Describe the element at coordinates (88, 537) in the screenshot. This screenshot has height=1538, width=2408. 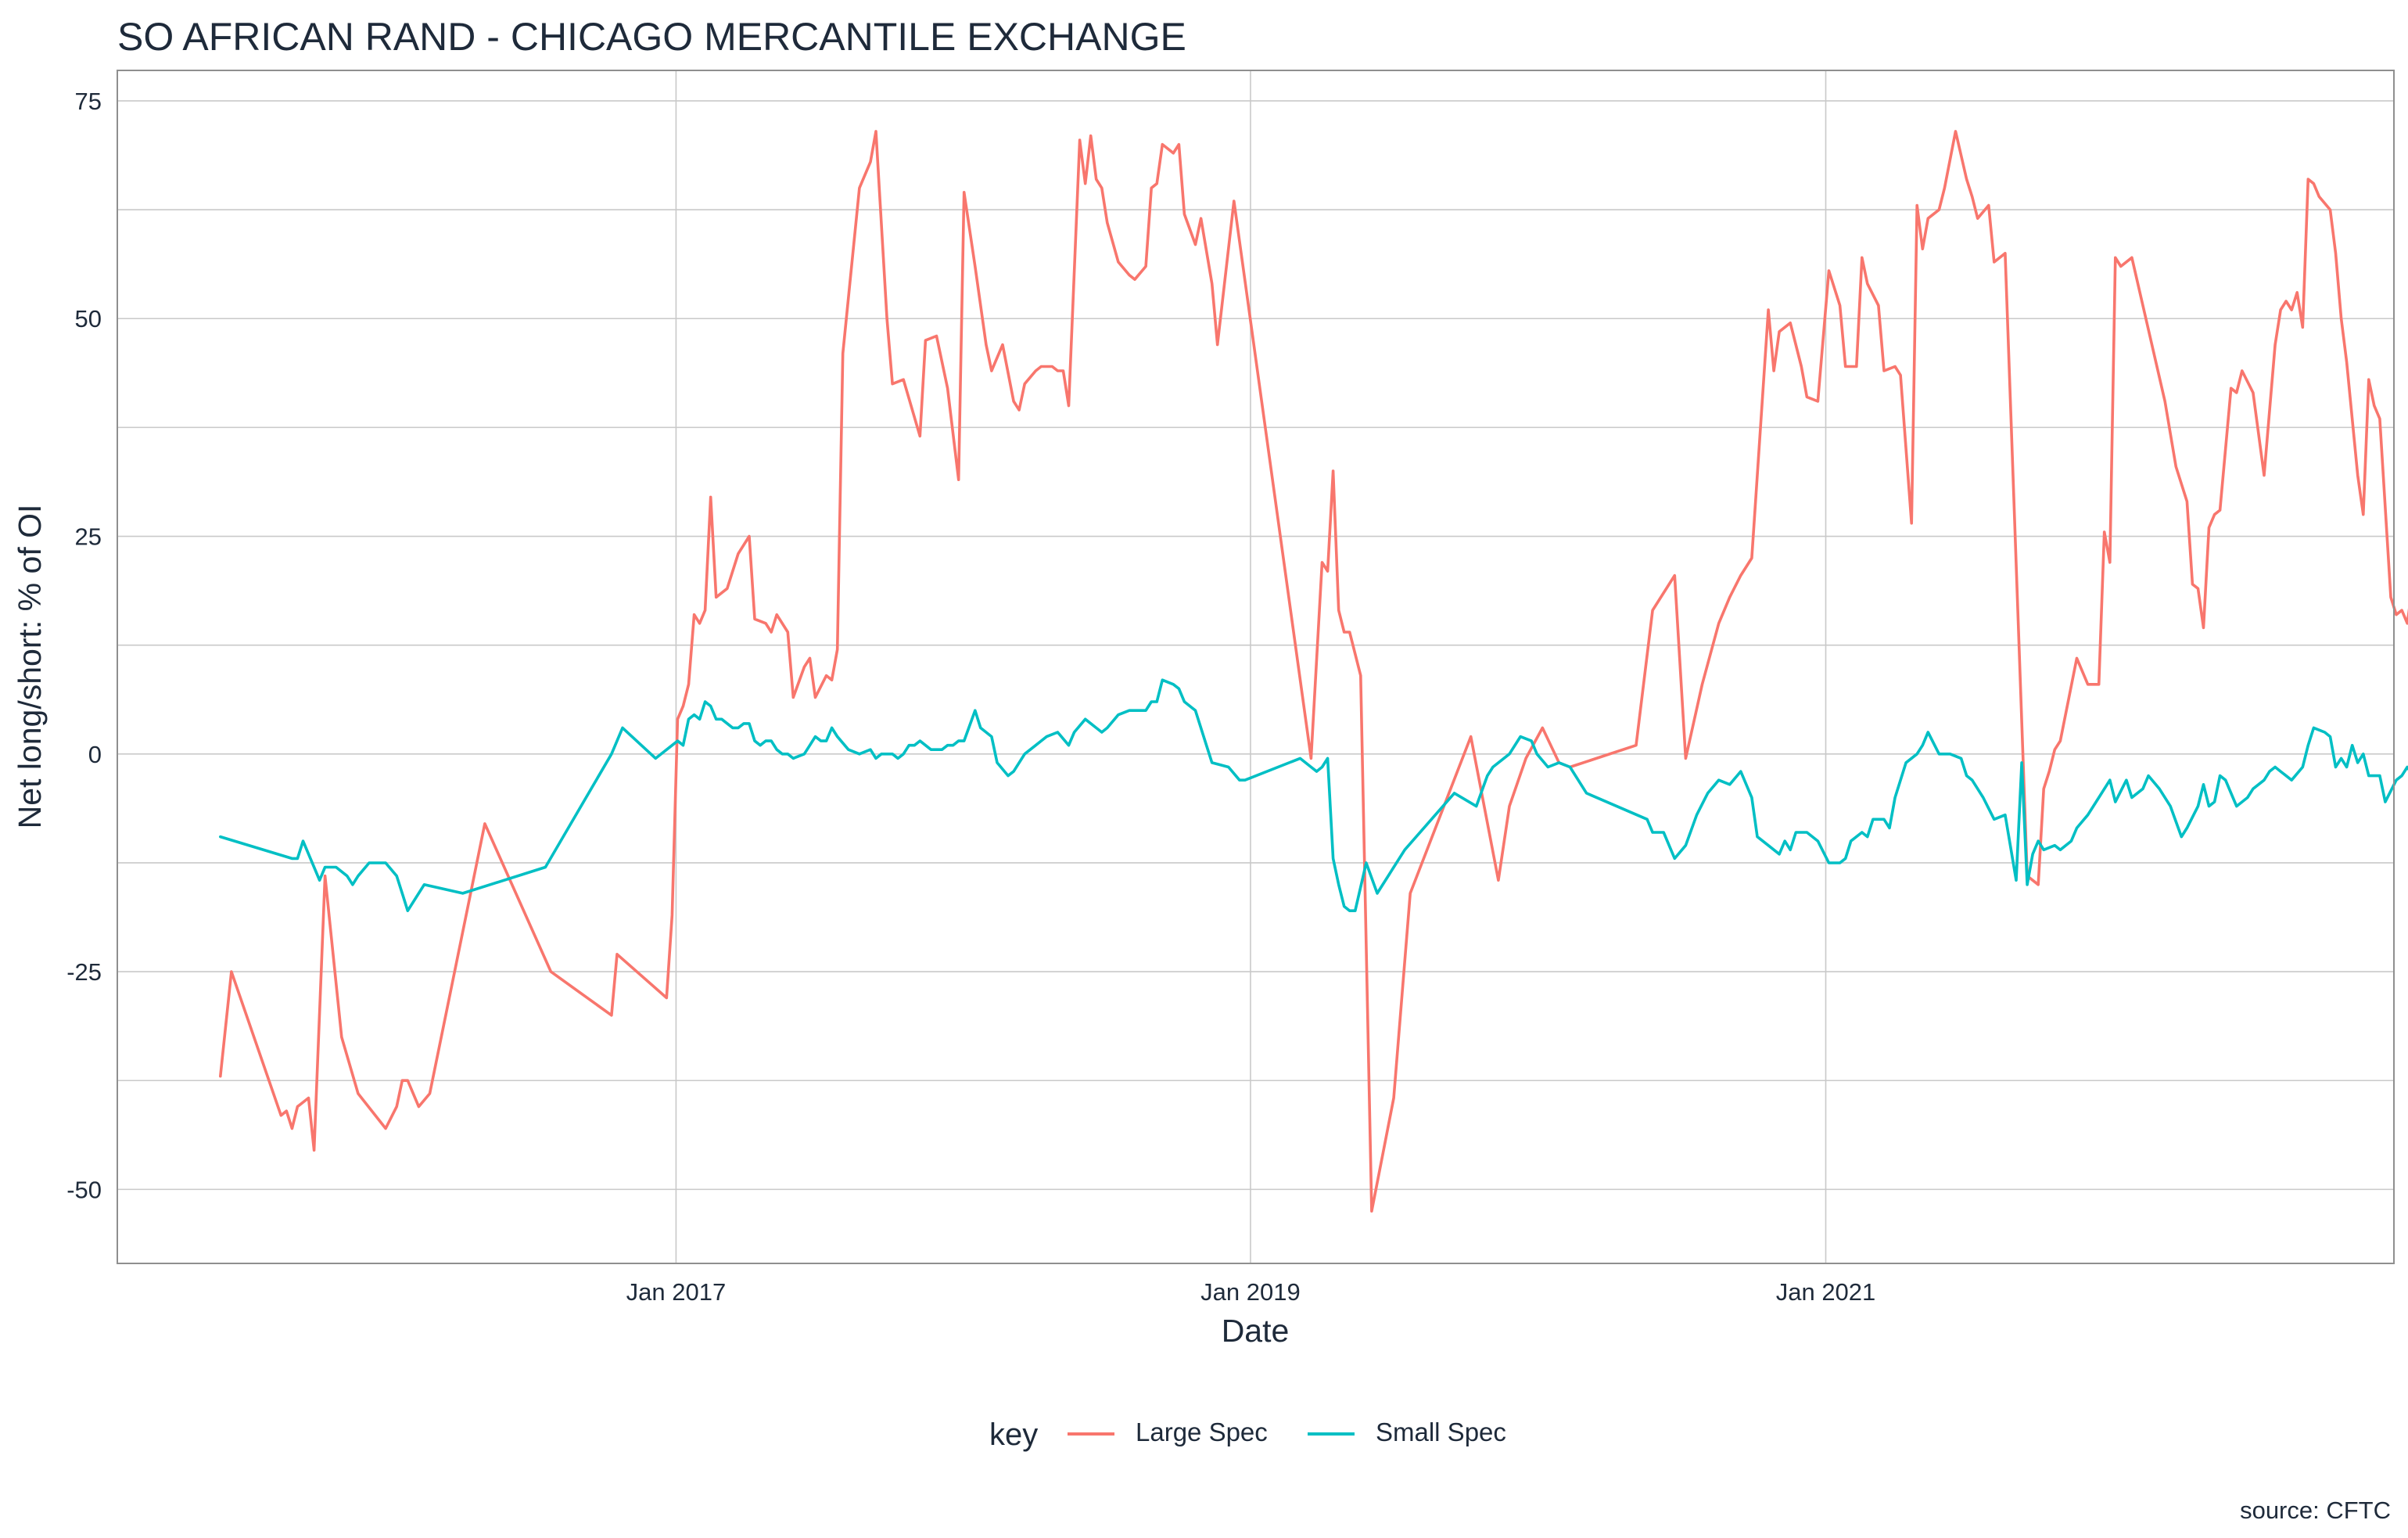
I see `y-tick-label: 25` at that location.